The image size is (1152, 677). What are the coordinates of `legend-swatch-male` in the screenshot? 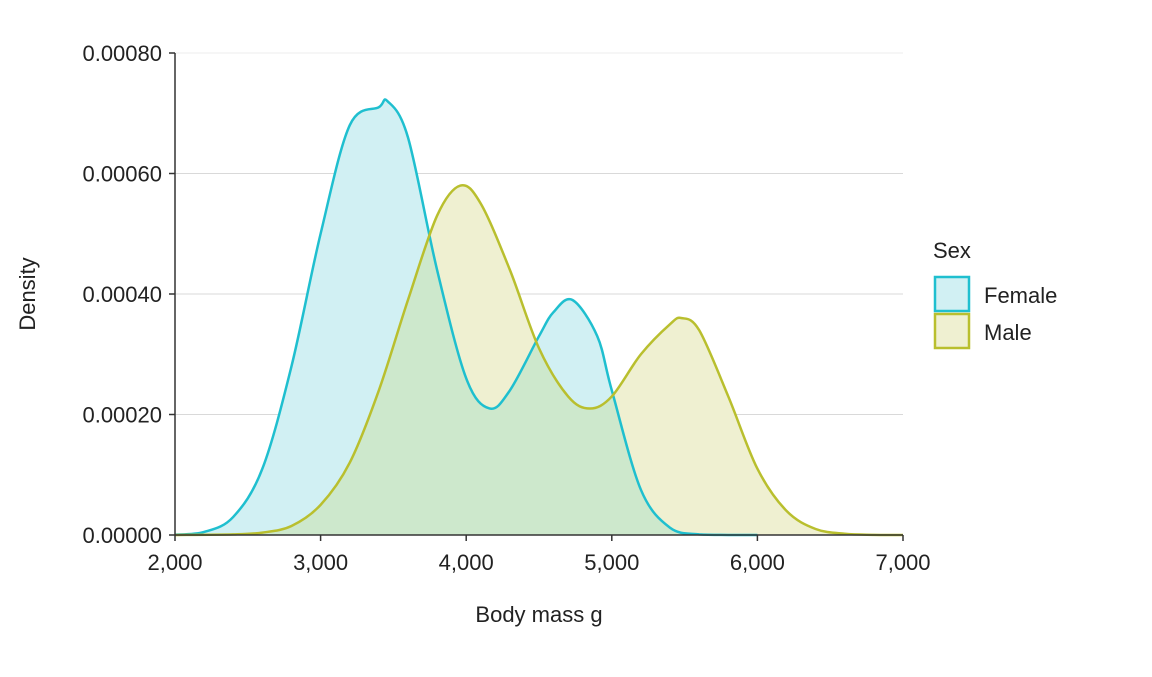 It's located at (952, 331).